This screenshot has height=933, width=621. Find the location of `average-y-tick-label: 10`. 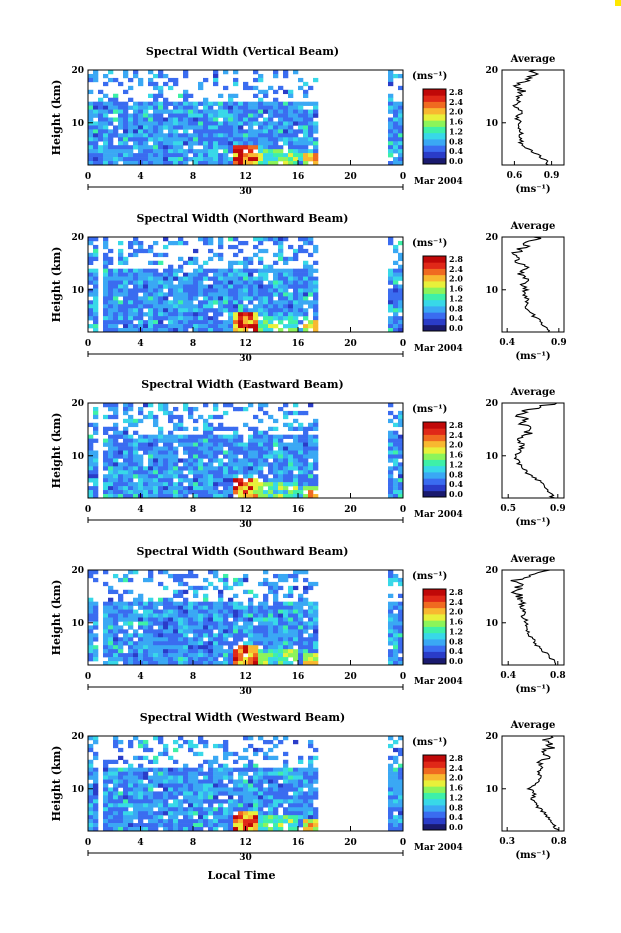

average-y-tick-label: 10 is located at coordinates (491, 790).